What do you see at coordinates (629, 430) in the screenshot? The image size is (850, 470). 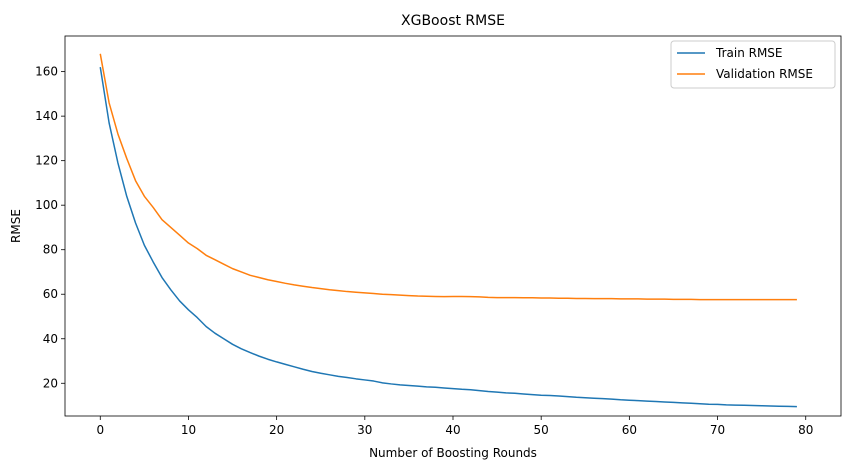 I see `x-tick-label: 60` at bounding box center [629, 430].